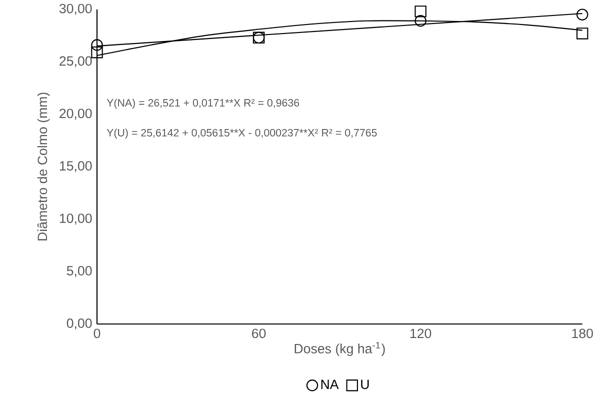 Image resolution: width=607 pixels, height=401 pixels. Describe the element at coordinates (330, 384) in the screenshot. I see `legend-label: NA` at that location.